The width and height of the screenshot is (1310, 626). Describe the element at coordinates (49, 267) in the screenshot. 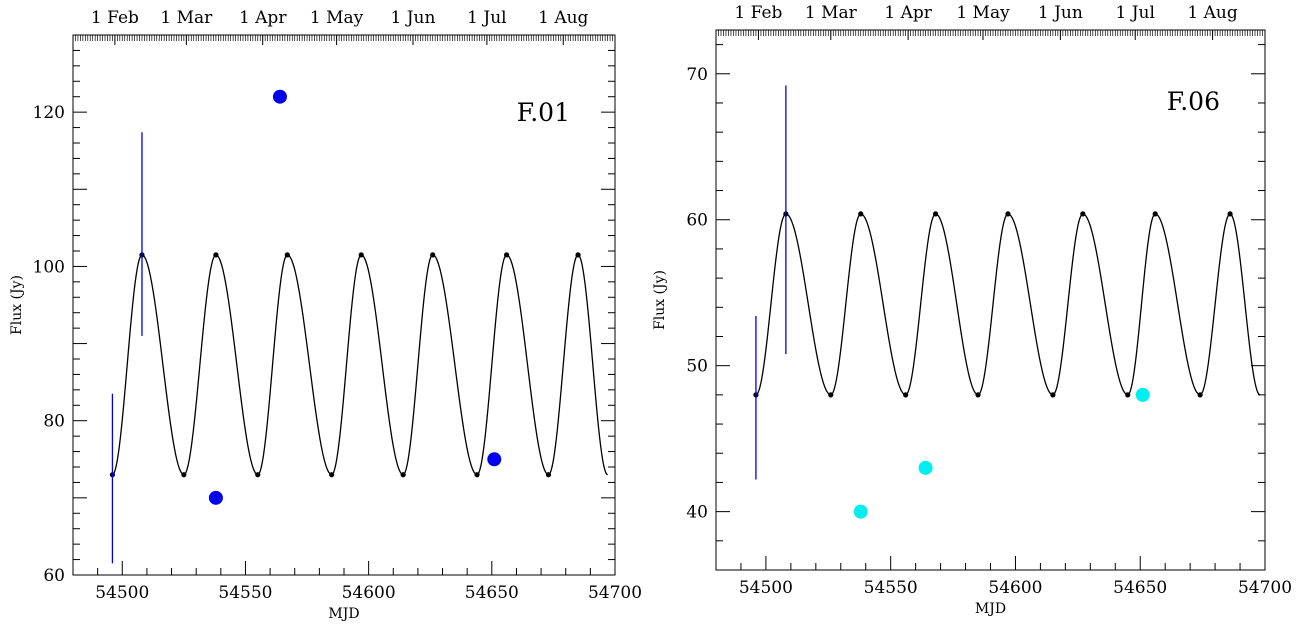

I see `y-tick-label: 100` at that location.